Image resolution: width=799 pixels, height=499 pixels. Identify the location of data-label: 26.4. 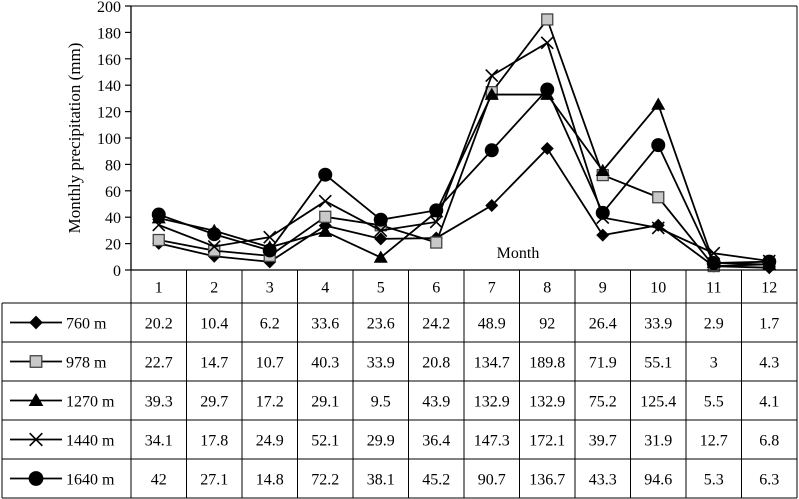
(603, 324).